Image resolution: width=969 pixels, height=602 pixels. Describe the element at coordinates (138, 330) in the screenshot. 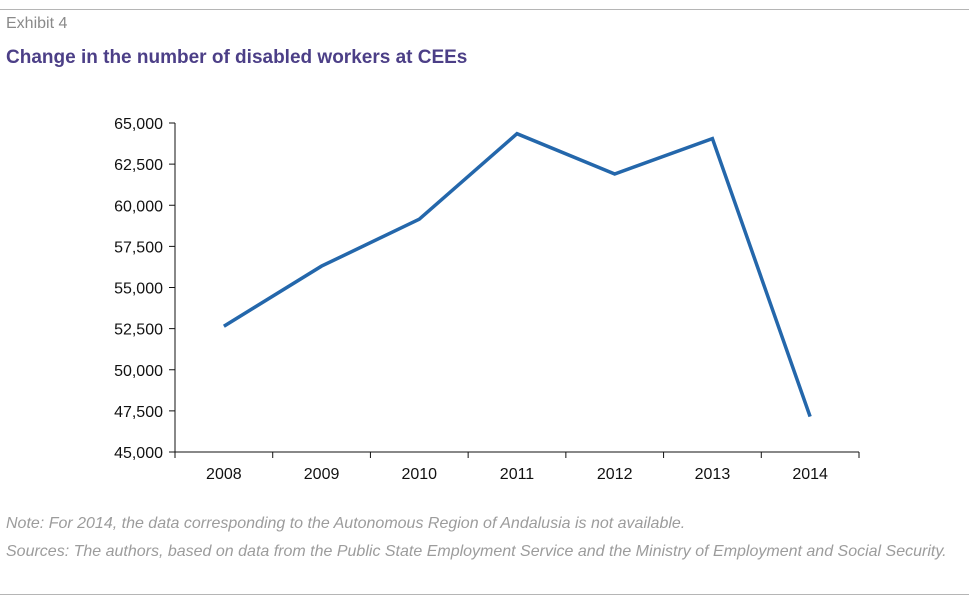

I see `y-tick-label: 52,500` at that location.